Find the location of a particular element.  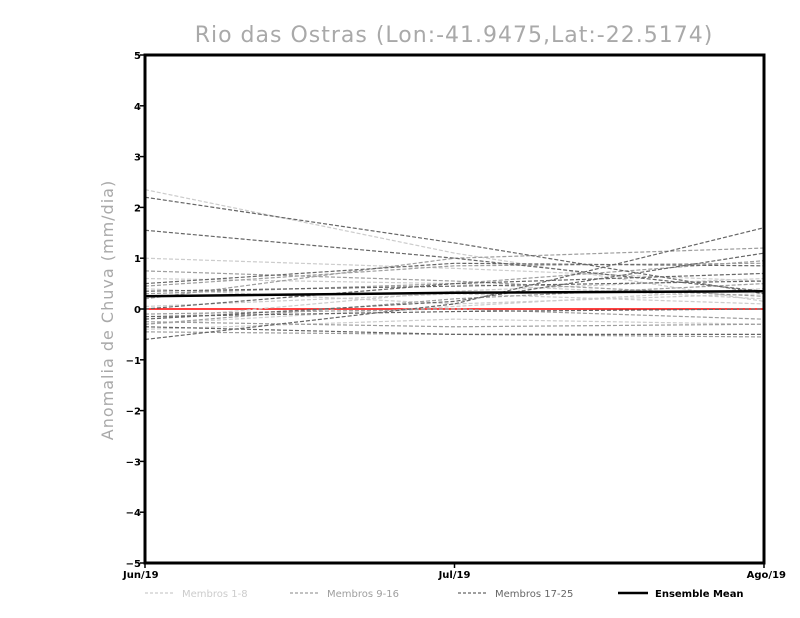

y-tick-label: 5 is located at coordinates (137, 56).